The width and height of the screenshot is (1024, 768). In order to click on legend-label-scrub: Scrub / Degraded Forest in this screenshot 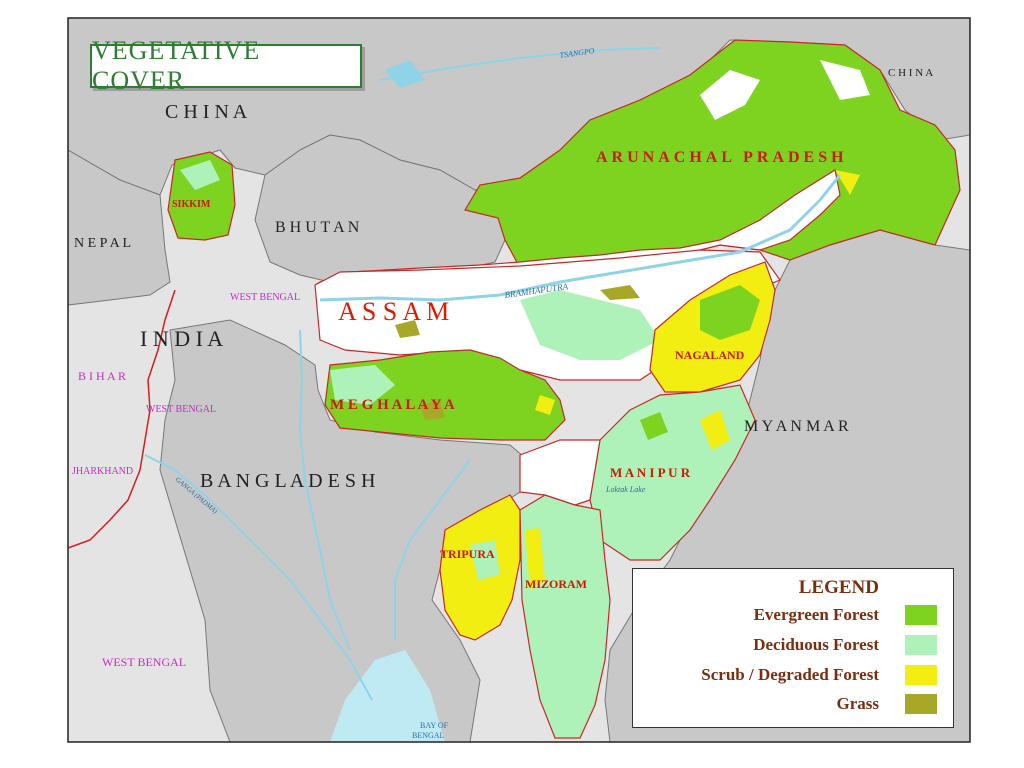, I will do `click(790, 674)`.